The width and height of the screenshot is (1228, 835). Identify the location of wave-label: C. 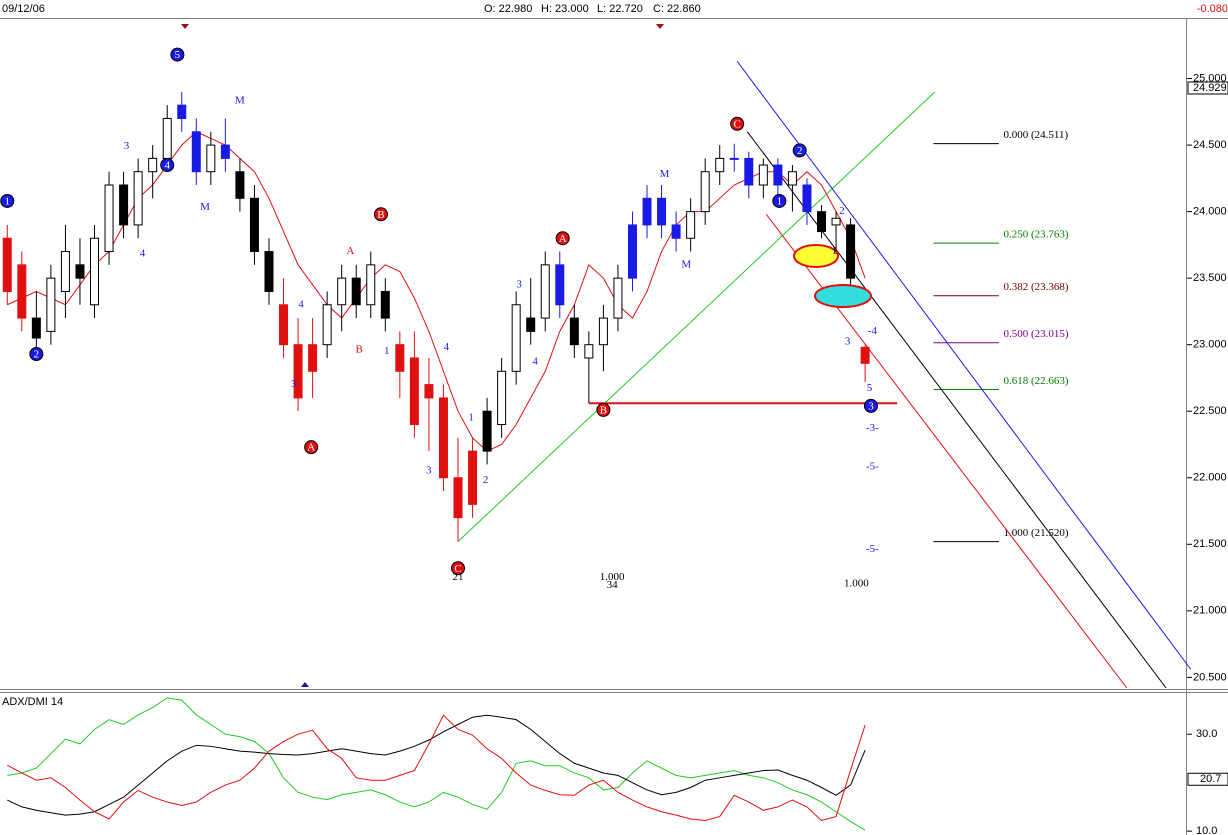
(736, 124).